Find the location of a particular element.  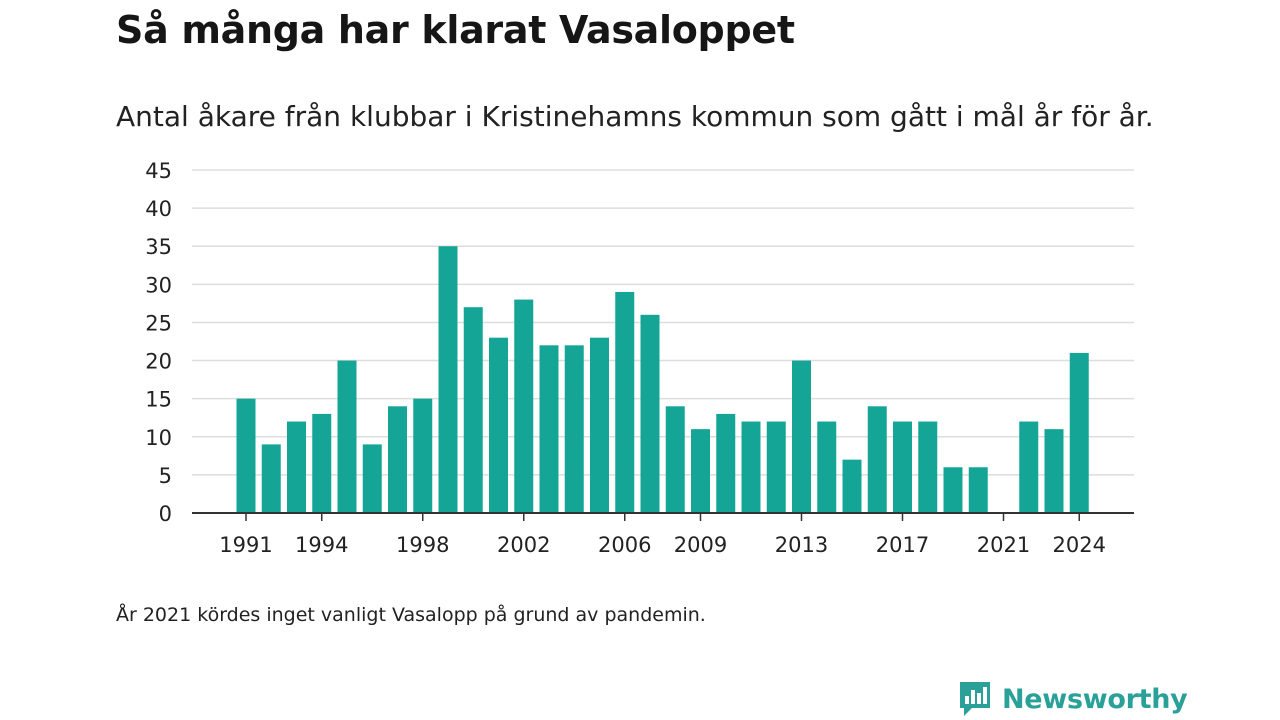

y-tick-label: 5 is located at coordinates (165, 476).